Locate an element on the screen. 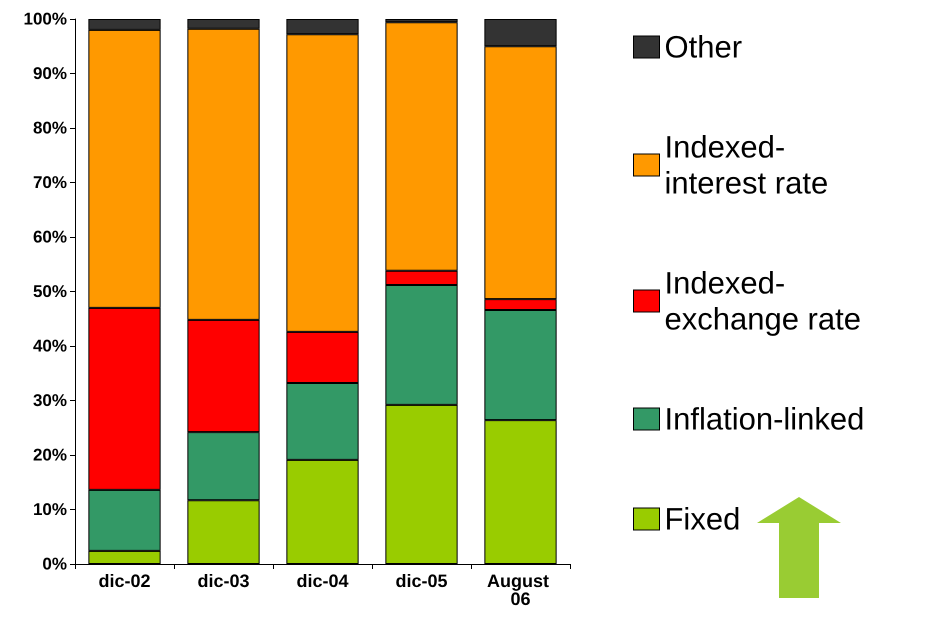 This screenshot has height=634, width=948. y-tick-label: 50% is located at coordinates (49, 291).